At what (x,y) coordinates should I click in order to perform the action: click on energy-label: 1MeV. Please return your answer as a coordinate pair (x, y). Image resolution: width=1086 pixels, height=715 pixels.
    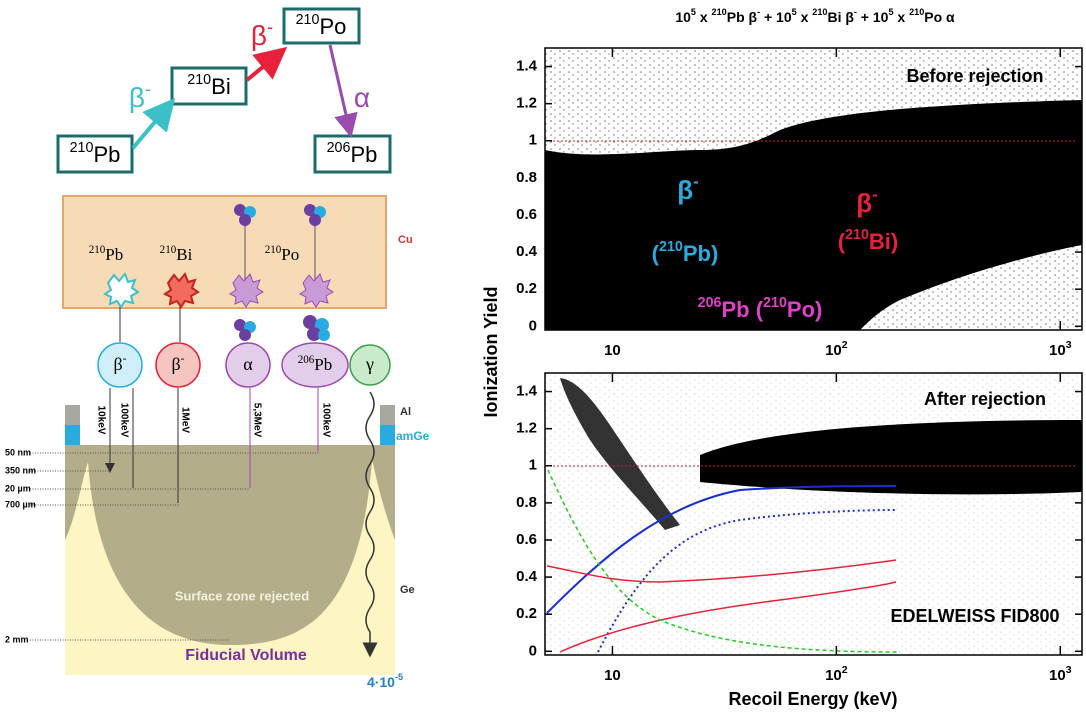
    Looking at the image, I should click on (184, 420).